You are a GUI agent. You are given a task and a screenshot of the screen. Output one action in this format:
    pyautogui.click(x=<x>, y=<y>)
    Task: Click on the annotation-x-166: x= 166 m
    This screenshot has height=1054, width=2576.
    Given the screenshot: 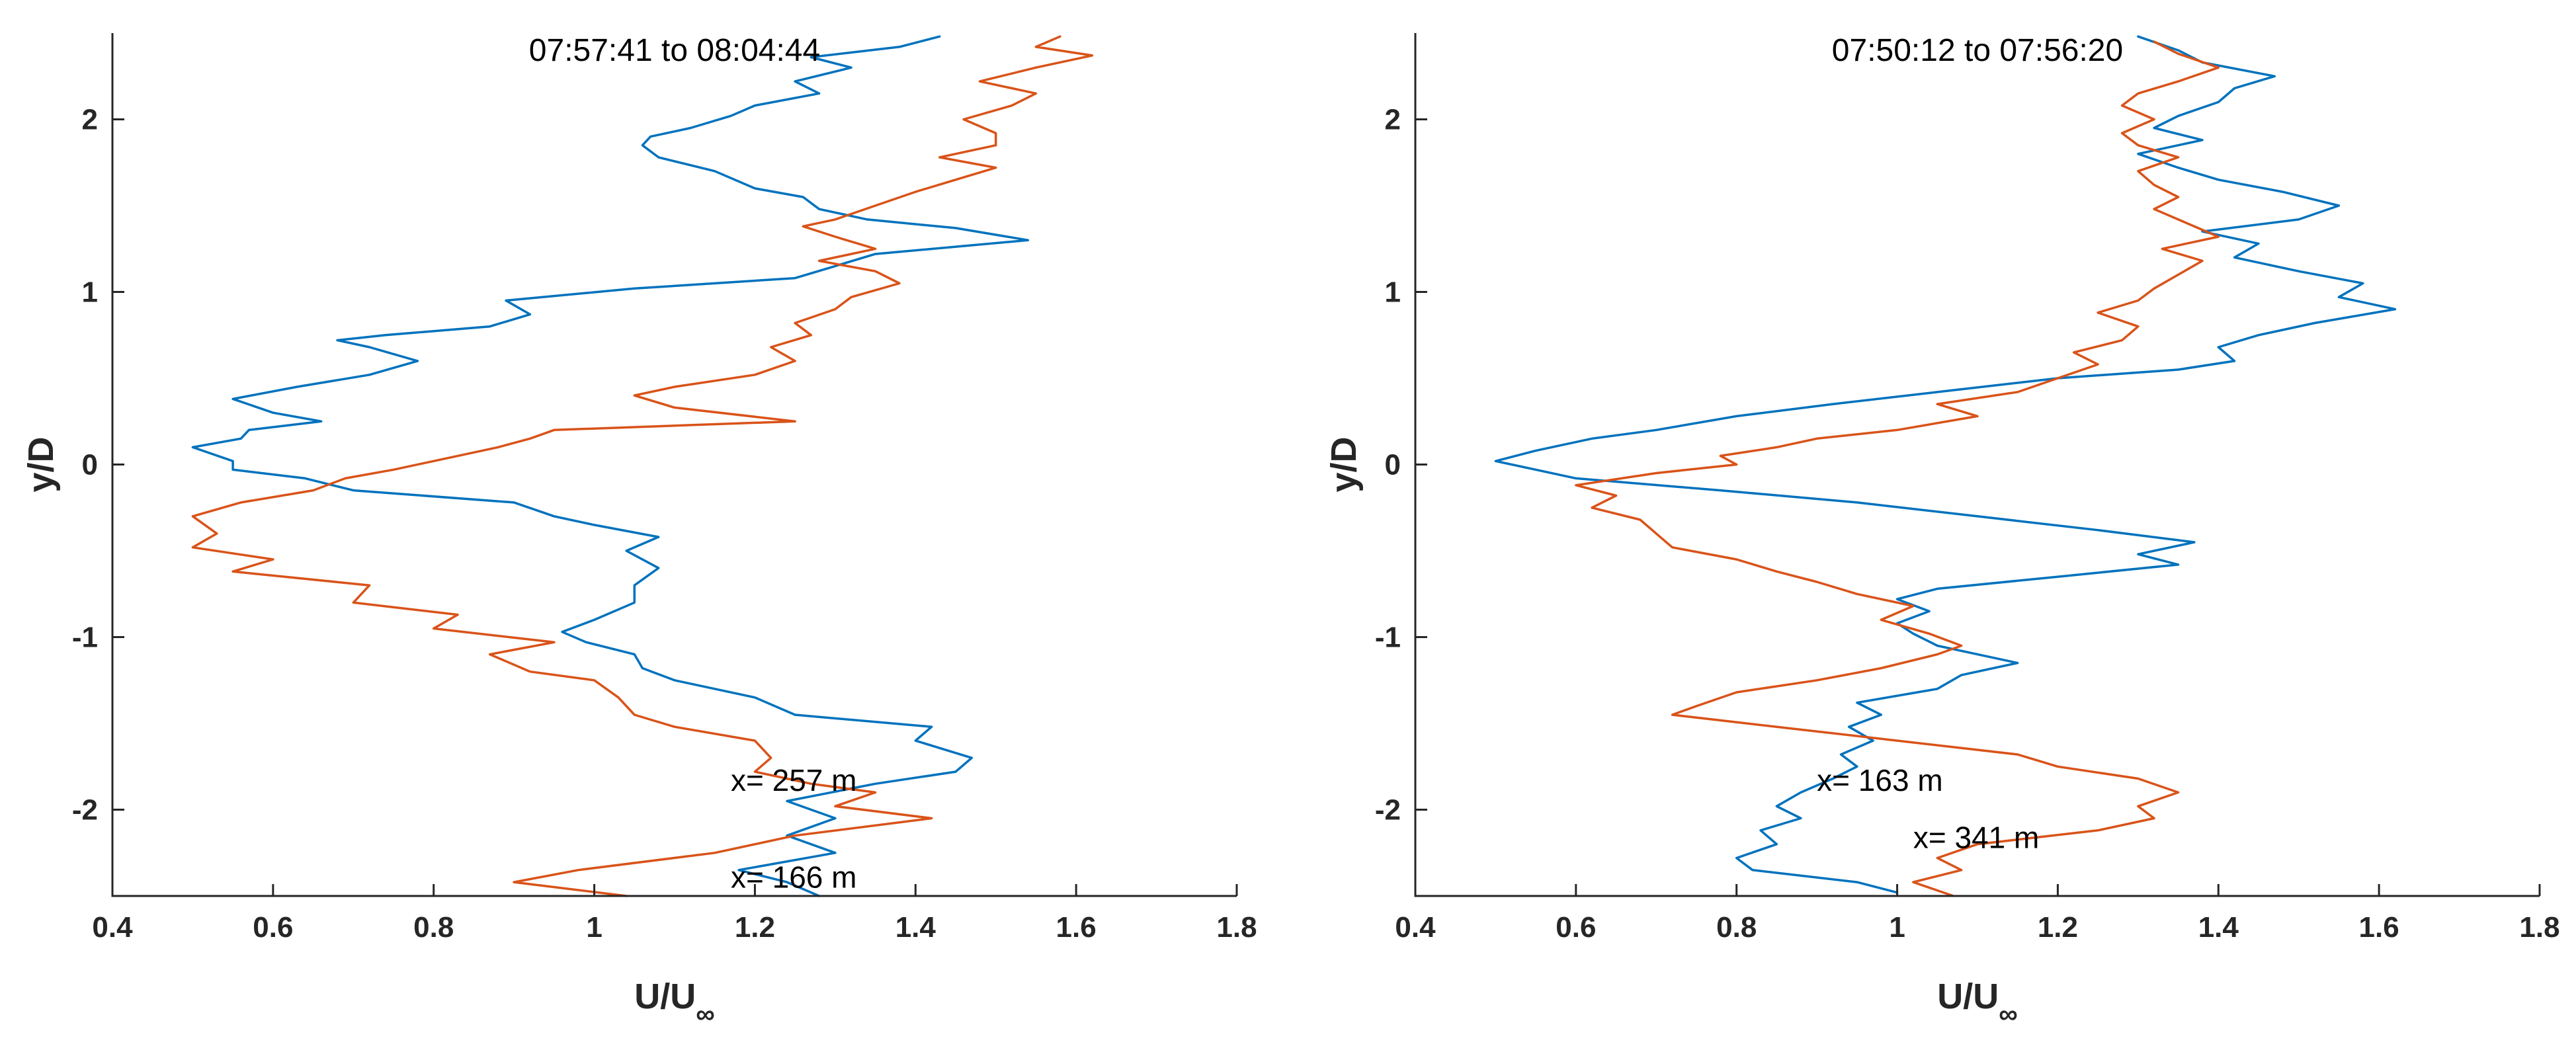 What is the action you would take?
    pyautogui.click(x=794, y=877)
    